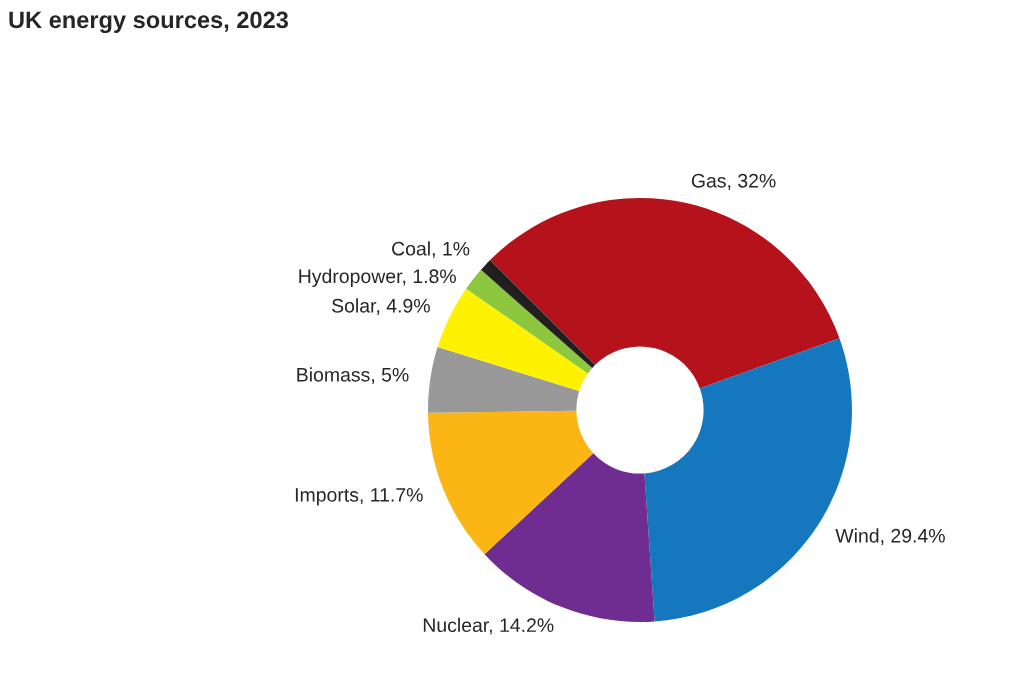 The width and height of the screenshot is (1024, 693). What do you see at coordinates (890, 536) in the screenshot?
I see `slice-label: Wind, 29.4%` at bounding box center [890, 536].